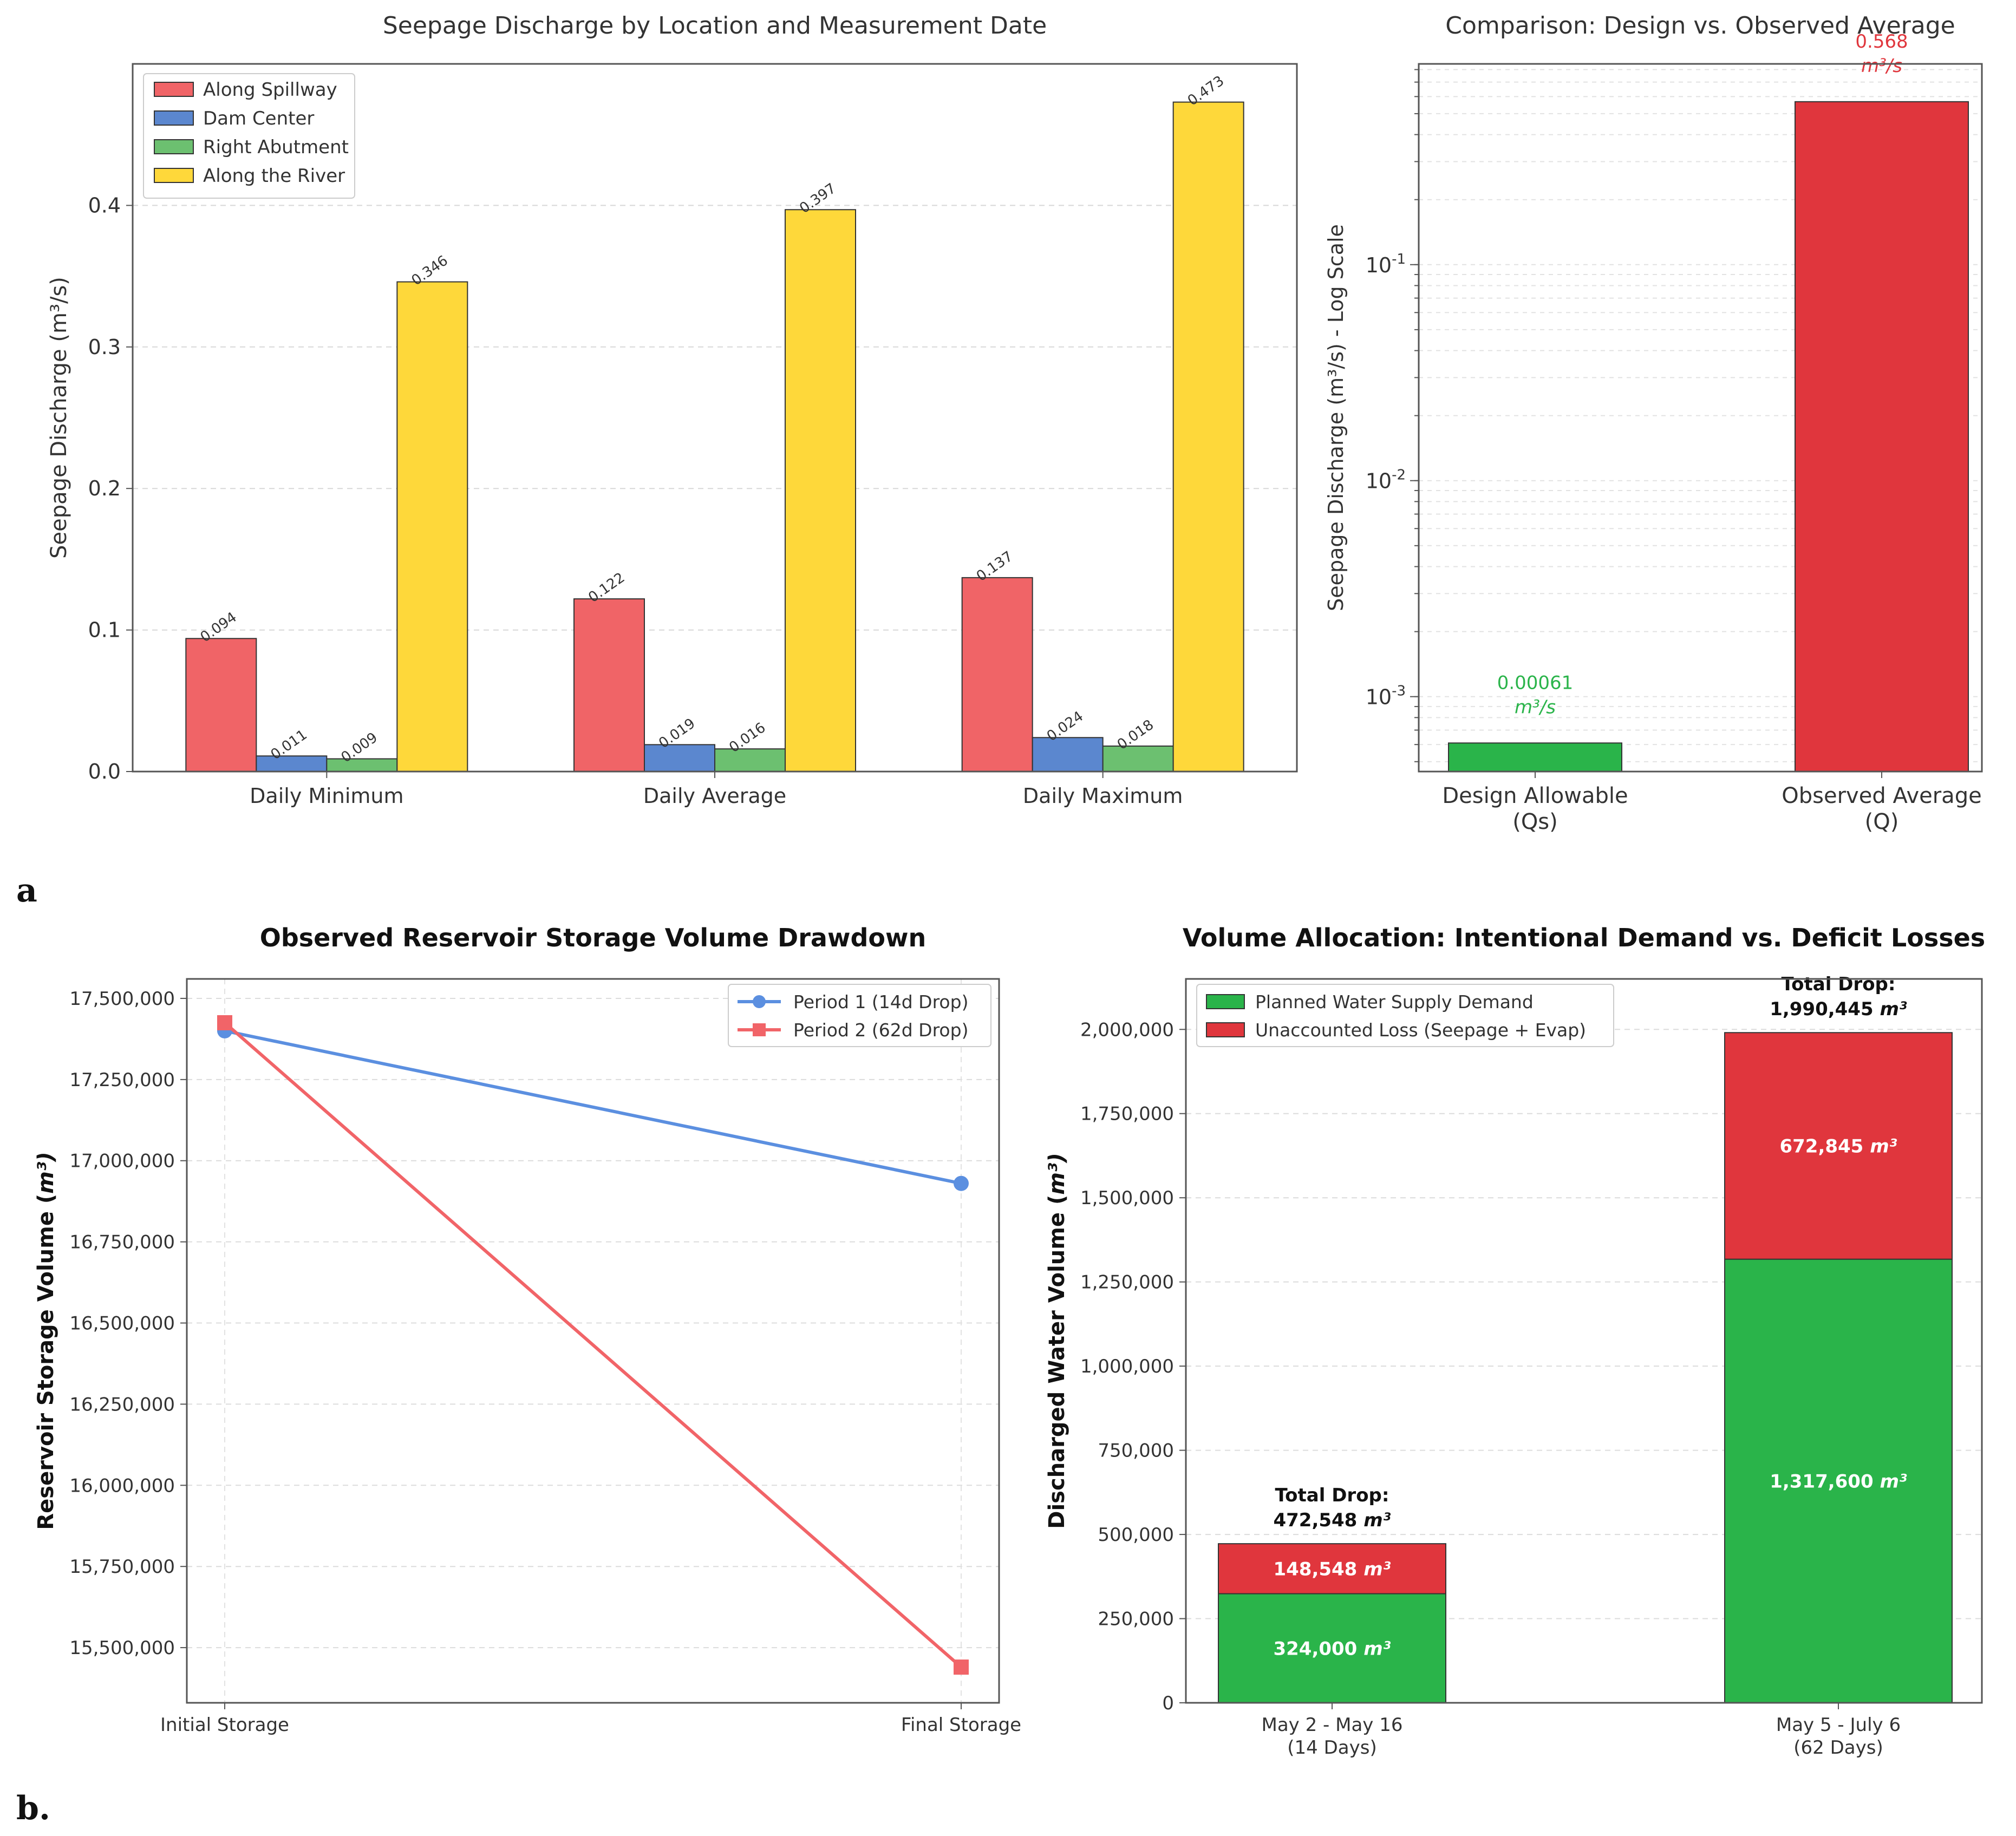 The width and height of the screenshot is (2016, 1836). Describe the element at coordinates (104, 205) in the screenshot. I see `y-tick-label: 0.4` at that location.